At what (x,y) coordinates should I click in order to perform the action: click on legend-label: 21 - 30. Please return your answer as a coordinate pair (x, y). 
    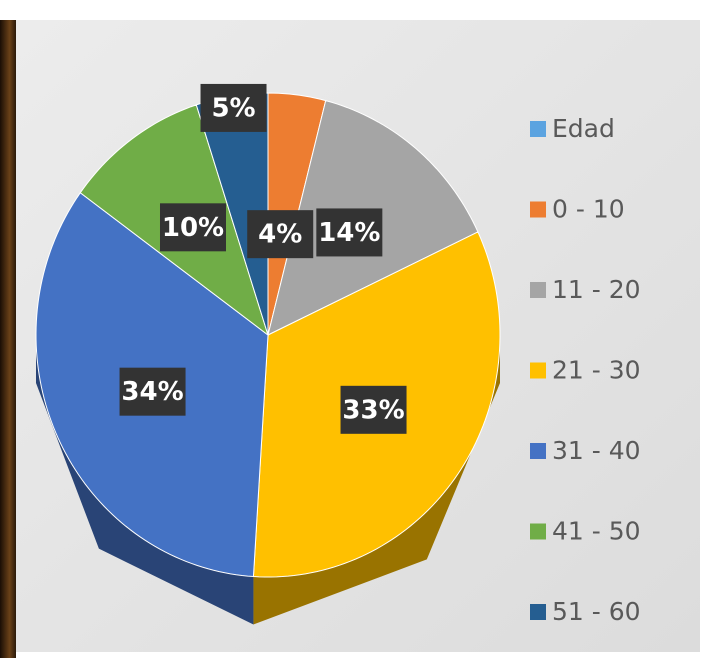
    Looking at the image, I should click on (596, 370).